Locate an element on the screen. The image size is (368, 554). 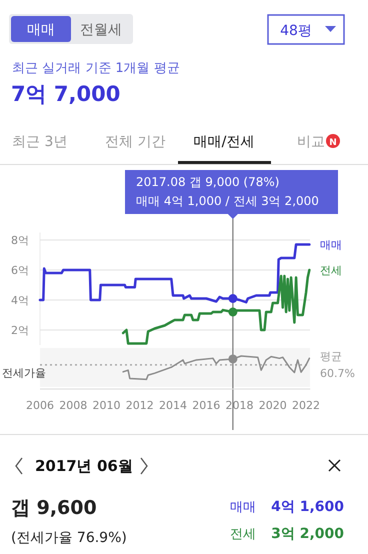
text: 2017년 06월 is located at coordinates (84, 466).